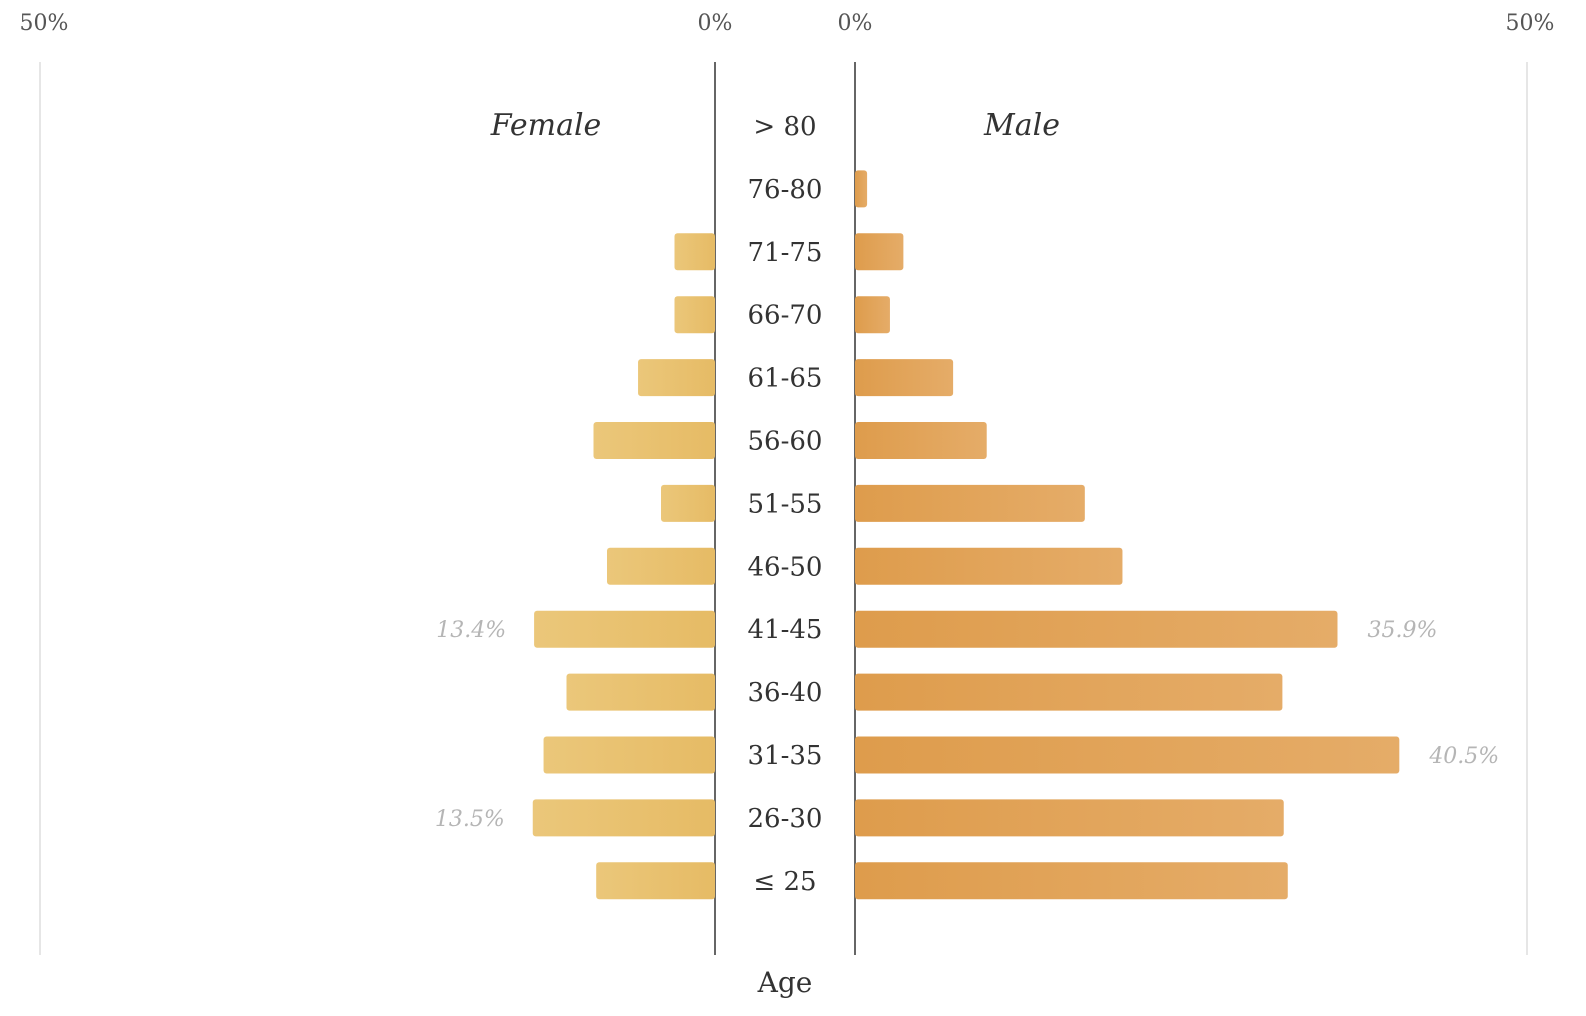  I want to click on age-label-31-35: 31-35, so click(785, 756).